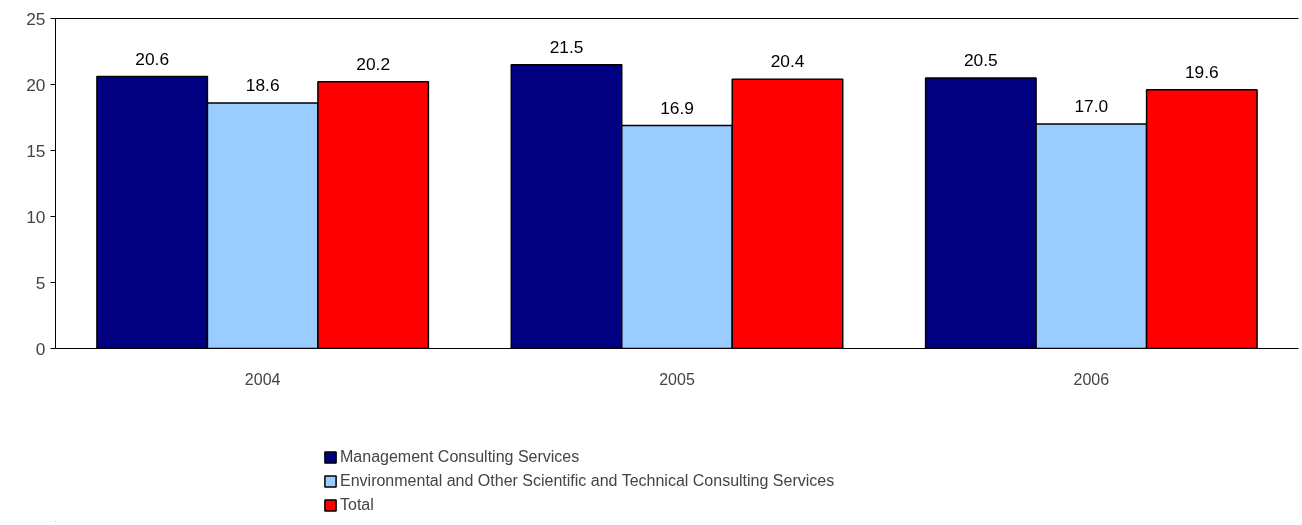  What do you see at coordinates (36, 150) in the screenshot?
I see `y-tick-label: 15` at bounding box center [36, 150].